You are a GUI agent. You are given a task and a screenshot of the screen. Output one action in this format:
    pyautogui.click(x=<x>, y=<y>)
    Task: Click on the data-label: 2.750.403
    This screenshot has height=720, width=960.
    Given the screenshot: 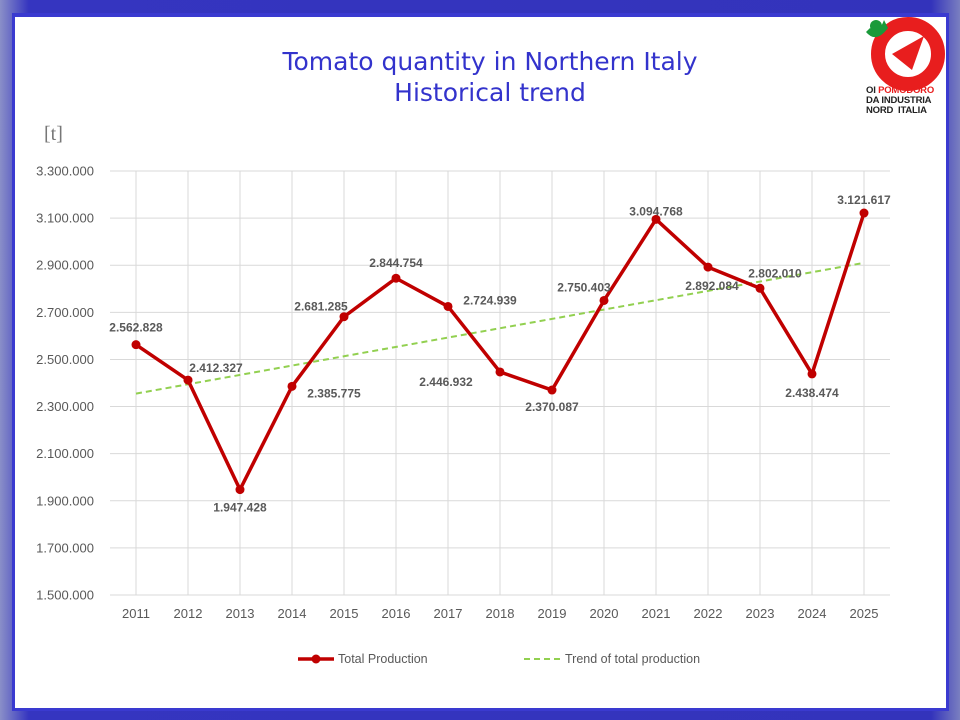 What is the action you would take?
    pyautogui.click(x=584, y=287)
    